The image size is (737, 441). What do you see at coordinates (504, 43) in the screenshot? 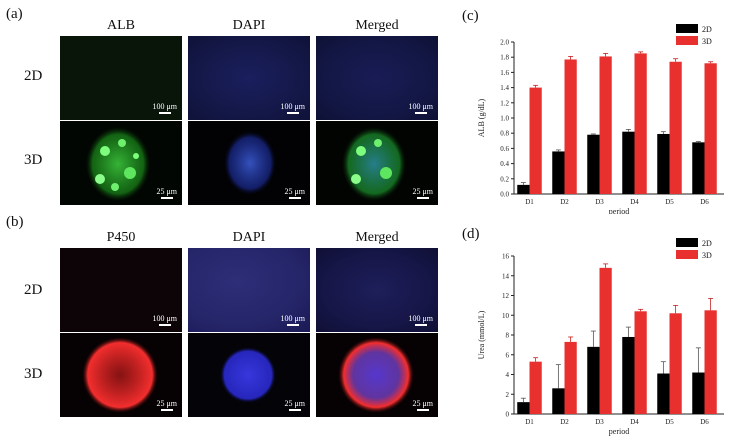
I see `y-tick-label: 2.0` at bounding box center [504, 43].